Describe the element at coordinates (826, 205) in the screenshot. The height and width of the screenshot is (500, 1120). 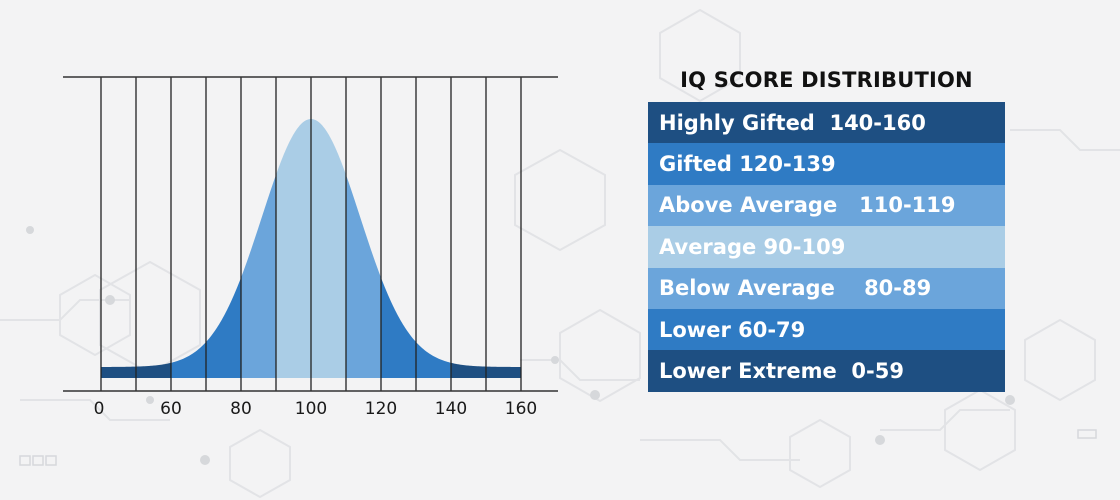
I see `legend-row: Above Average 110-119` at that location.